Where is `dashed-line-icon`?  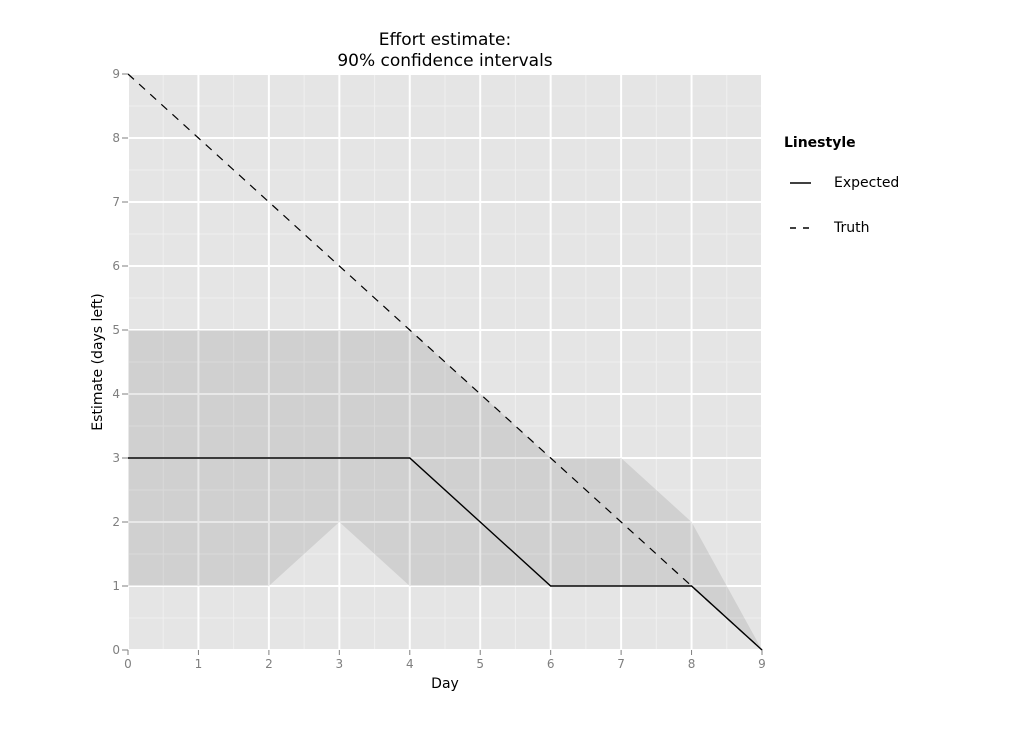 dashed-line-icon is located at coordinates (800, 228).